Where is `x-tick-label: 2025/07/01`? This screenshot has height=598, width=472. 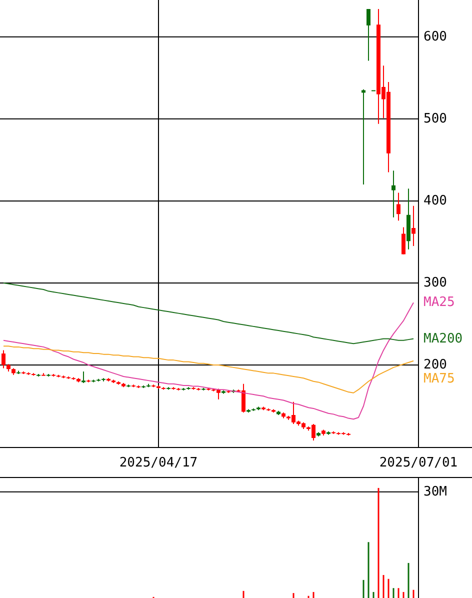 x-tick-label: 2025/07/01 is located at coordinates (418, 463).